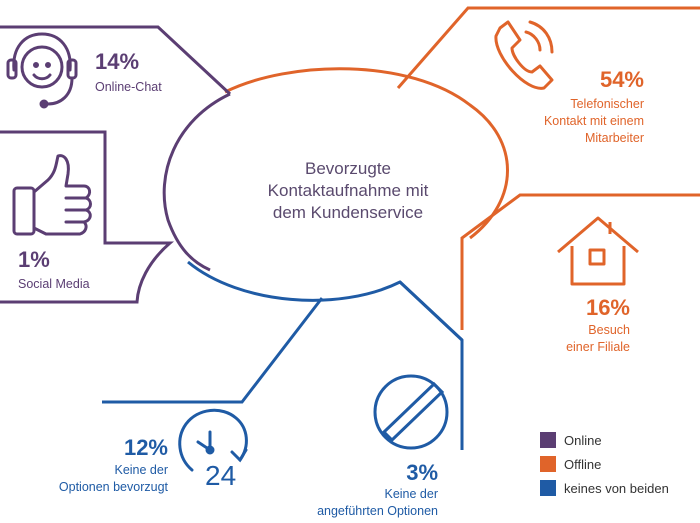  What do you see at coordinates (593, 121) in the screenshot?
I see `category-label-telefon-line-2: Kontakt mit einem` at bounding box center [593, 121].